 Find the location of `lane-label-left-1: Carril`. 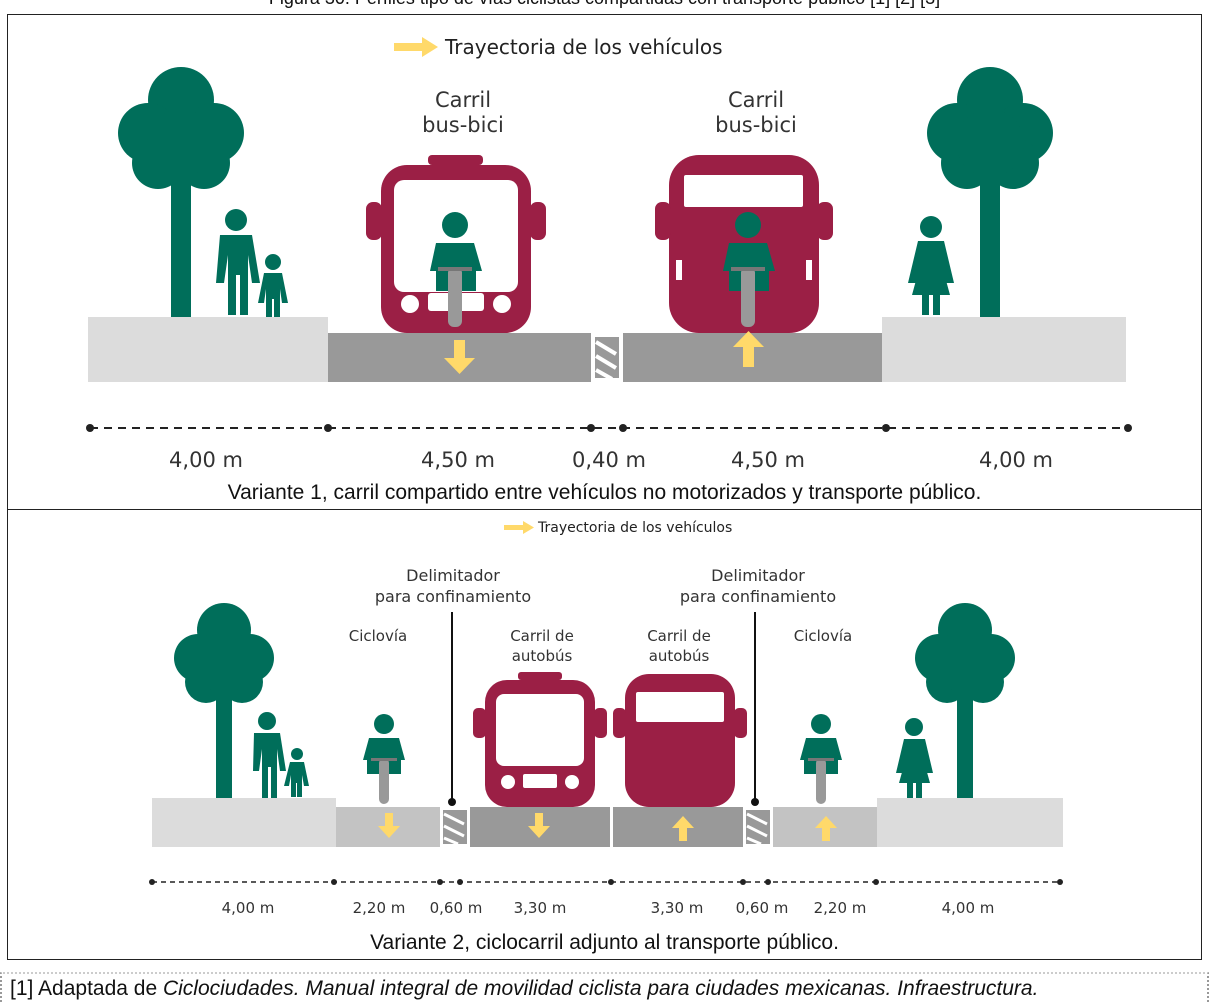

lane-label-left-1: Carril is located at coordinates (463, 100).